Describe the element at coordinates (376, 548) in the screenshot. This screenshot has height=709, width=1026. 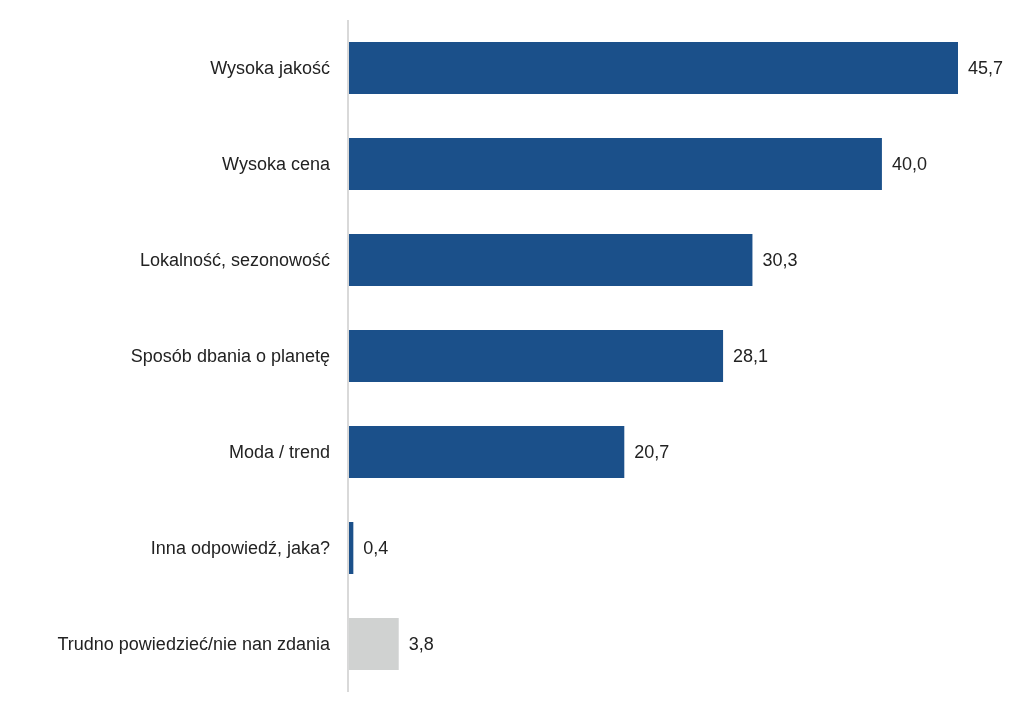
I see `data-label: 0,4` at that location.